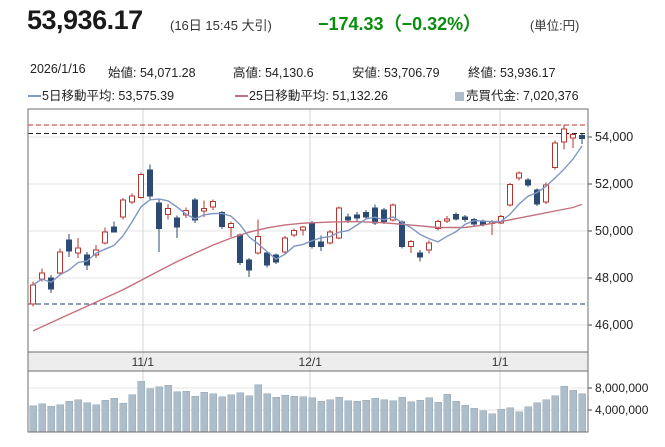  What do you see at coordinates (459, 96) in the screenshot?
I see `volume-bar-swatch` at bounding box center [459, 96].